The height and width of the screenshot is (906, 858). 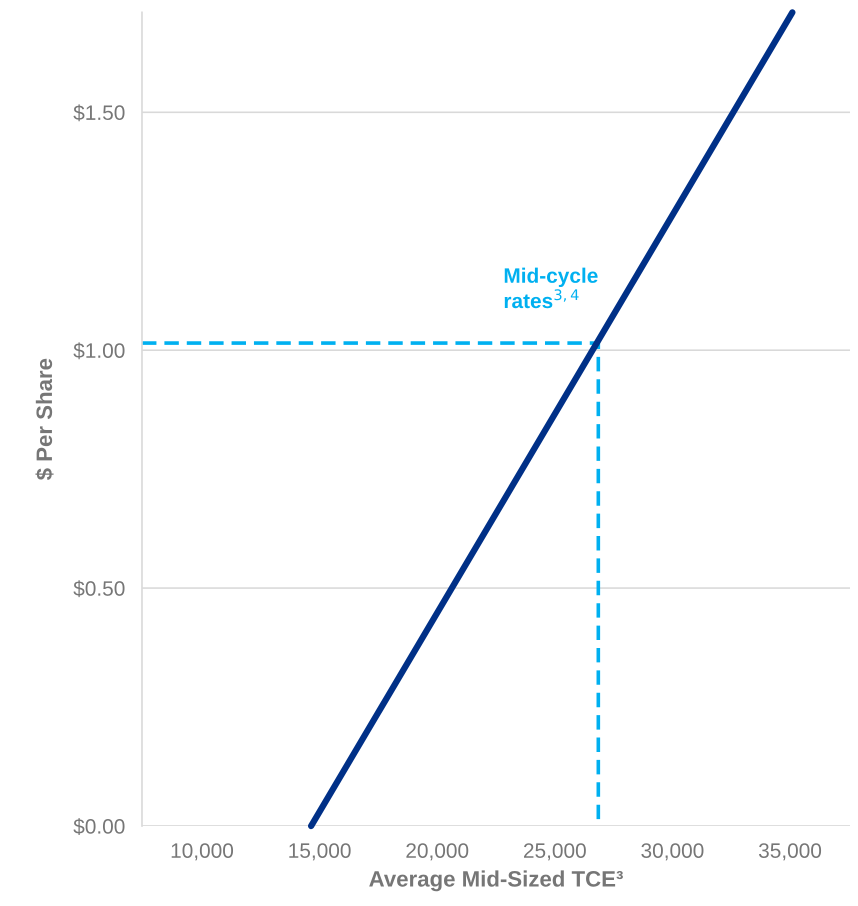 I want to click on x-tick-label: 35,000, so click(x=790, y=851).